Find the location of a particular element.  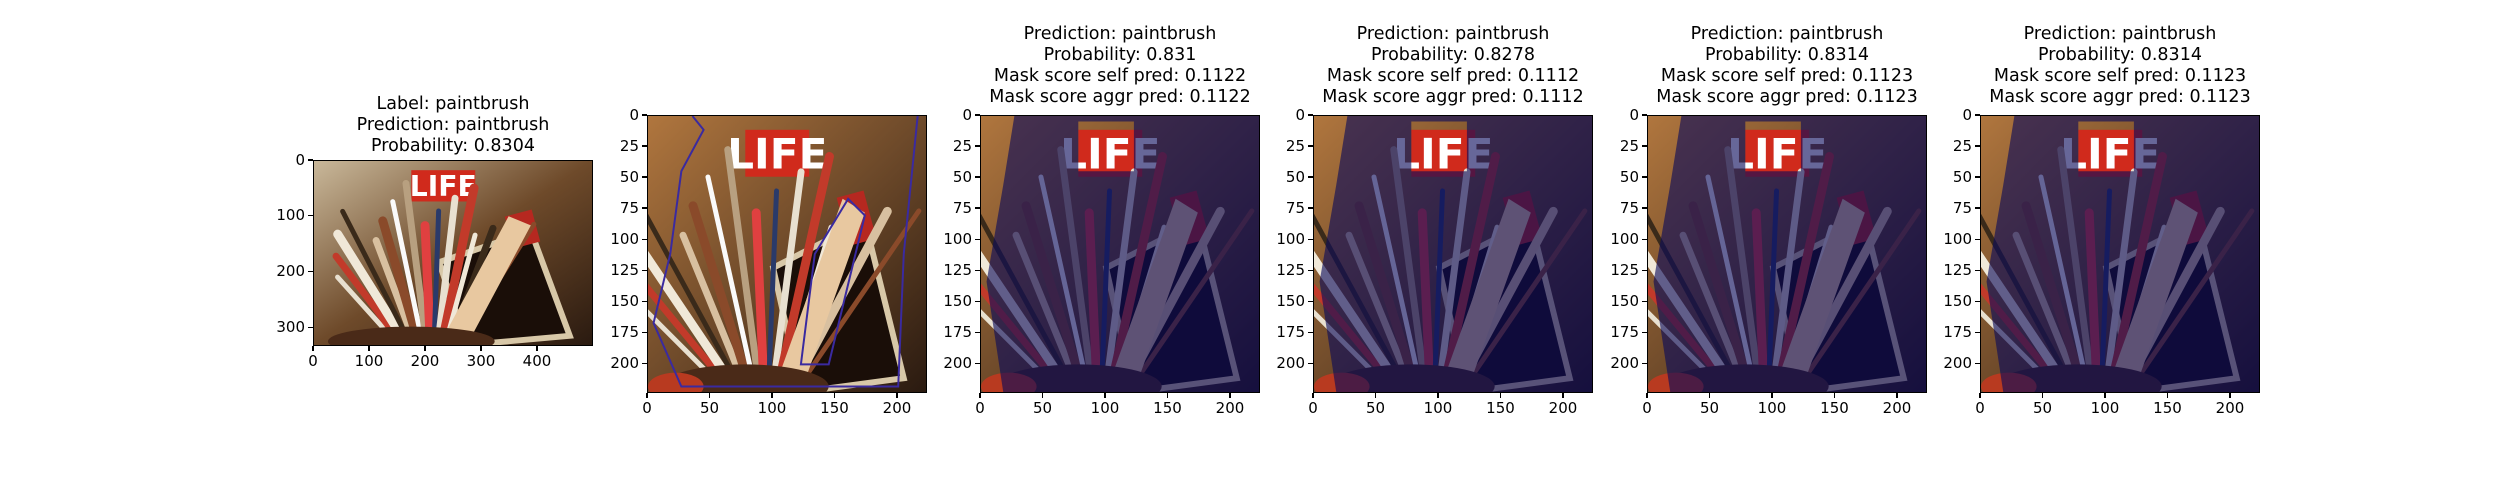

mask-overlay is located at coordinates (1789, 254).